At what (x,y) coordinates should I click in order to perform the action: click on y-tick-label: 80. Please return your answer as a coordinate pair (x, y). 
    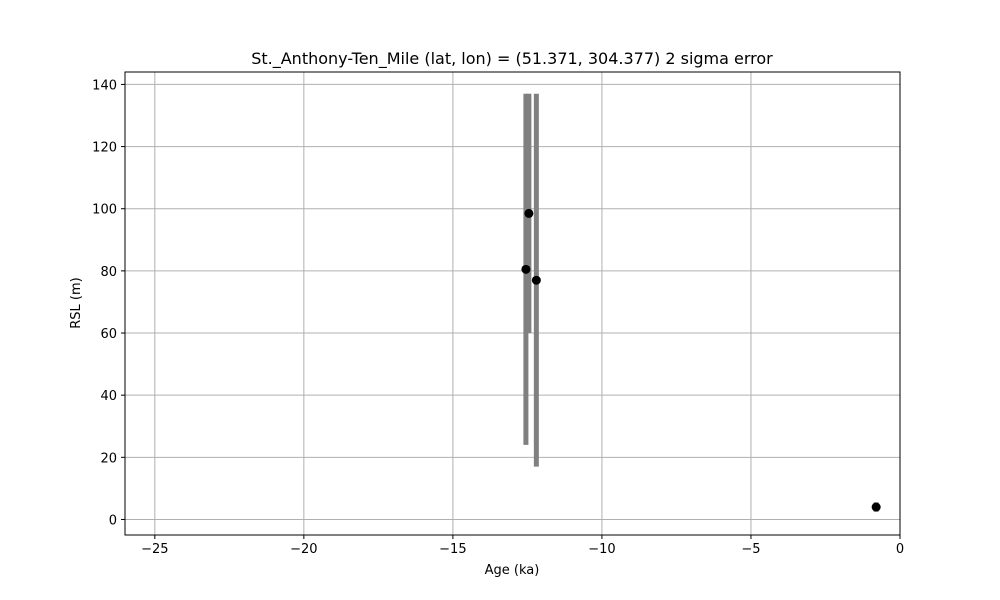
    Looking at the image, I should click on (108, 272).